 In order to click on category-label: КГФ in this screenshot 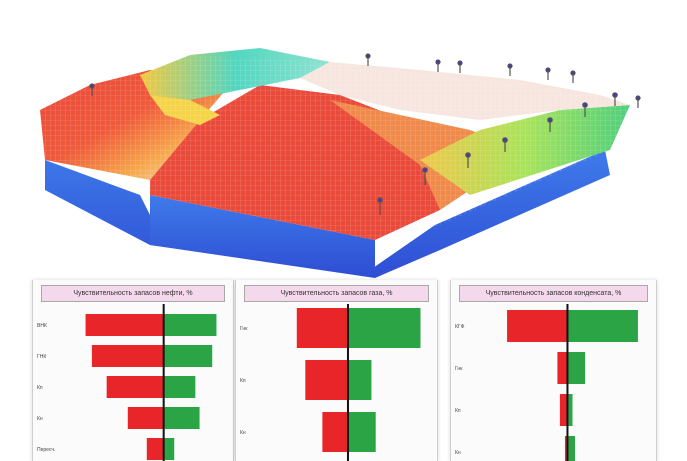, I will do `click(460, 327)`.